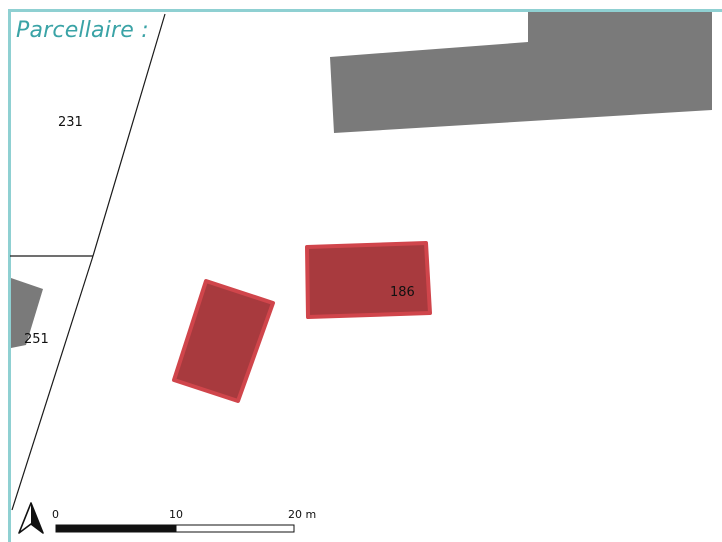 Image resolution: width=722 pixels, height=542 pixels. What do you see at coordinates (176, 514) in the screenshot?
I see `scale-tick-10: 10` at bounding box center [176, 514].